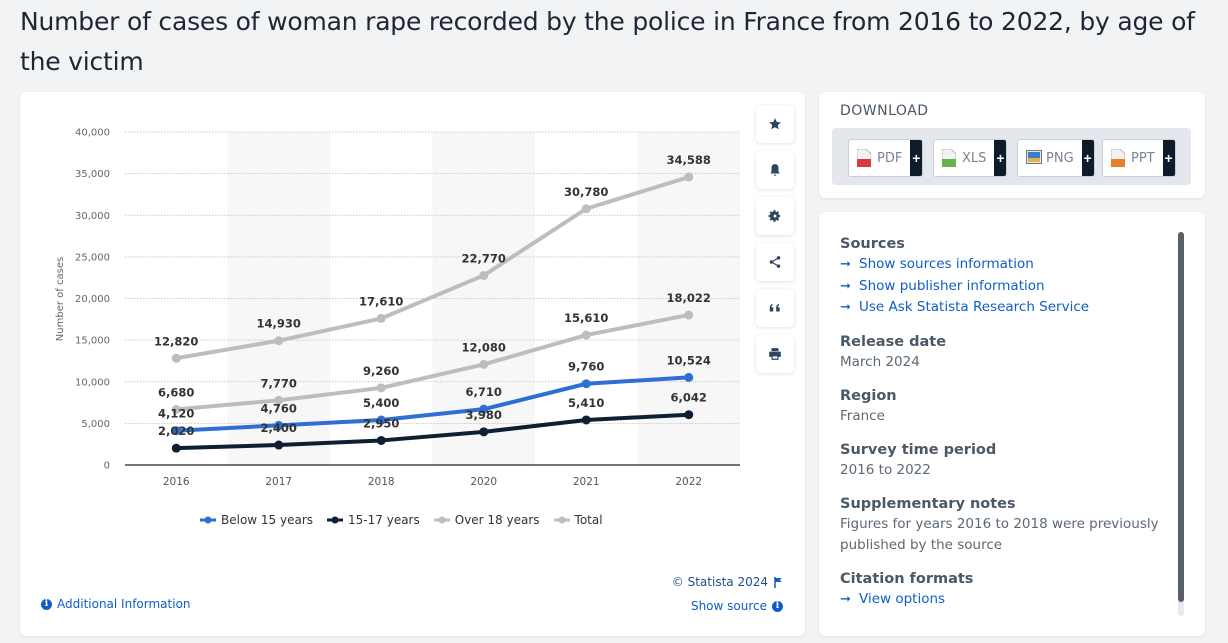  I want to click on y-axis-label: Number of cases, so click(60, 299).